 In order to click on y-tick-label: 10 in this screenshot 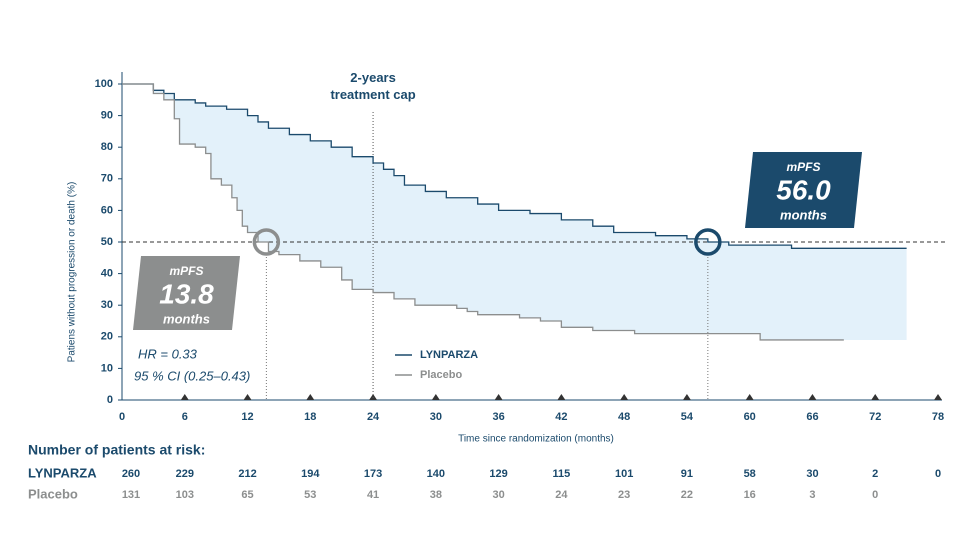, I will do `click(107, 368)`.